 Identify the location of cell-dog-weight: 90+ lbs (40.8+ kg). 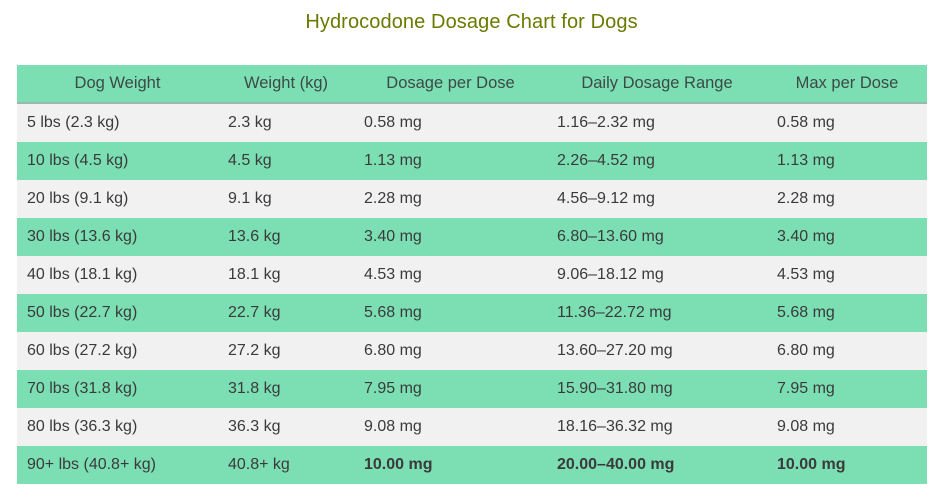
(117, 465).